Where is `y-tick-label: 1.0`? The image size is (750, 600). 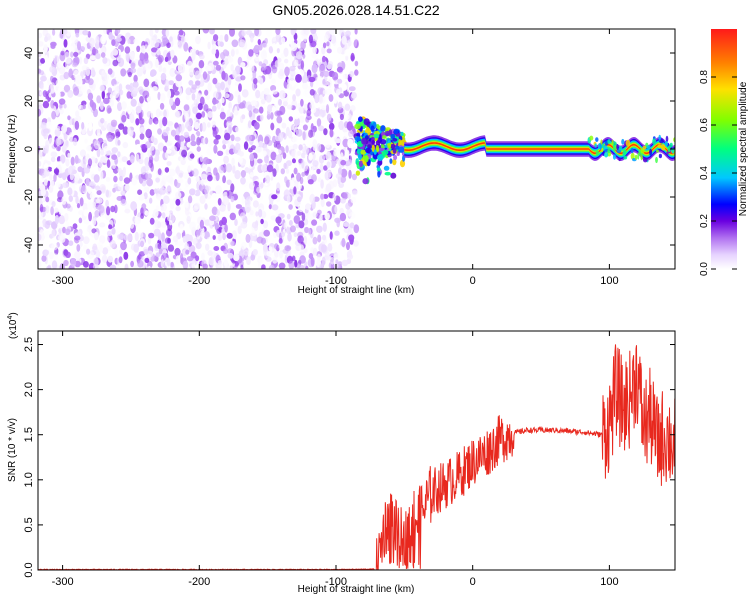 y-tick-label: 1.0 is located at coordinates (29, 479).